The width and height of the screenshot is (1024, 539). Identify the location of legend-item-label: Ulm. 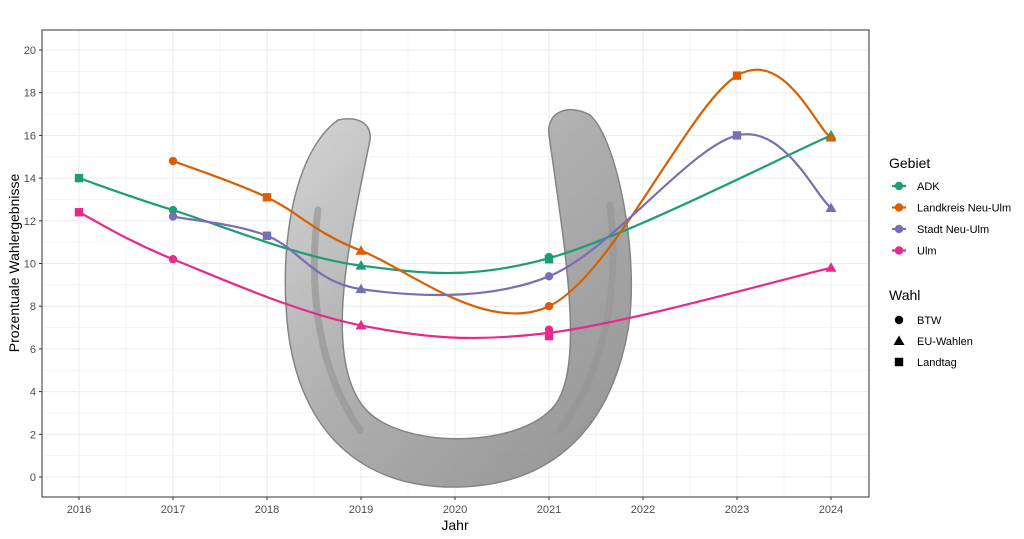
(927, 252).